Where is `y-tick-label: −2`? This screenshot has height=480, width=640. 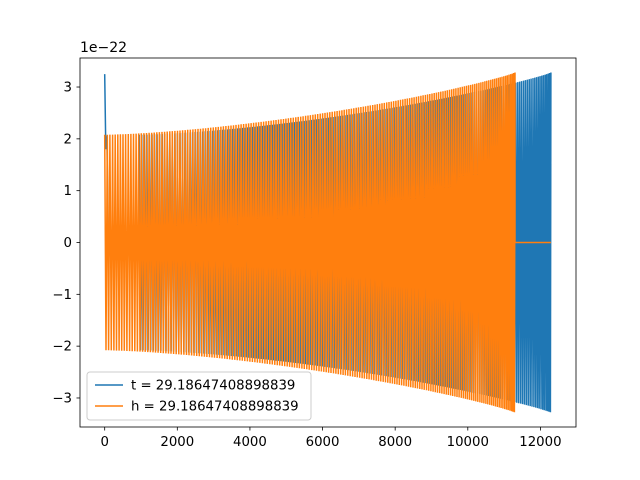 y-tick-label: −2 is located at coordinates (62, 347).